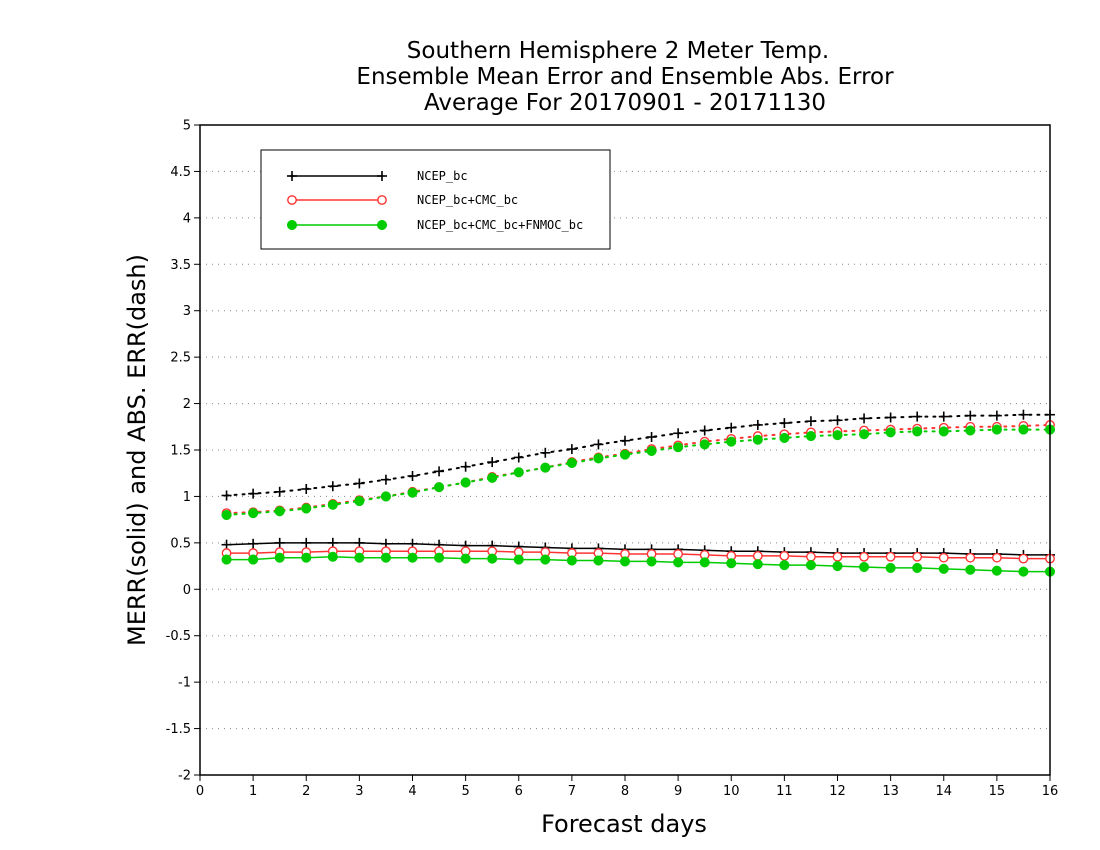 This screenshot has width=1100, height=850. I want to click on y-tick-label: 4.5, so click(180, 172).